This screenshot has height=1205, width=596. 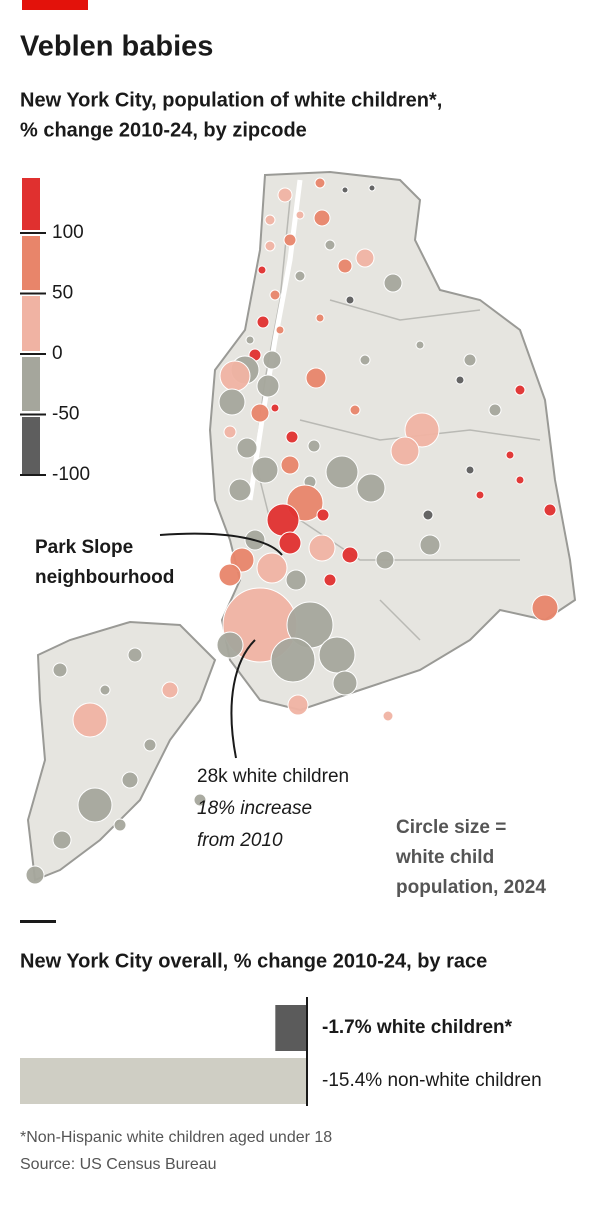 I want to click on legend-label: -50, so click(x=65, y=414).